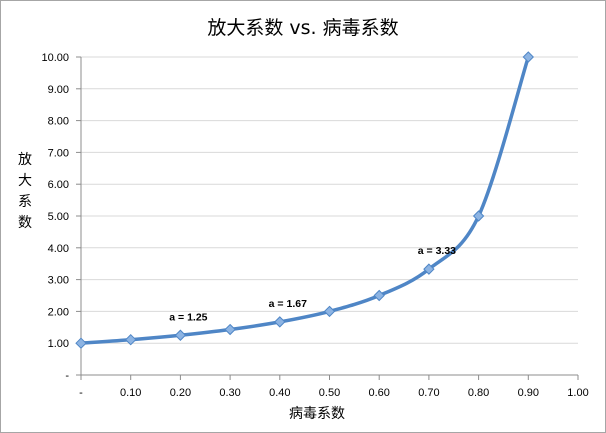  I want to click on annotation-label: a = 1.67, so click(288, 304).